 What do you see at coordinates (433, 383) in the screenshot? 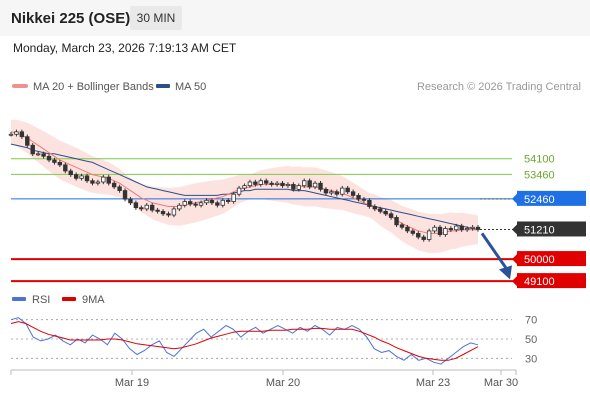
I see `x-tick-label: Mar 23` at bounding box center [433, 383].